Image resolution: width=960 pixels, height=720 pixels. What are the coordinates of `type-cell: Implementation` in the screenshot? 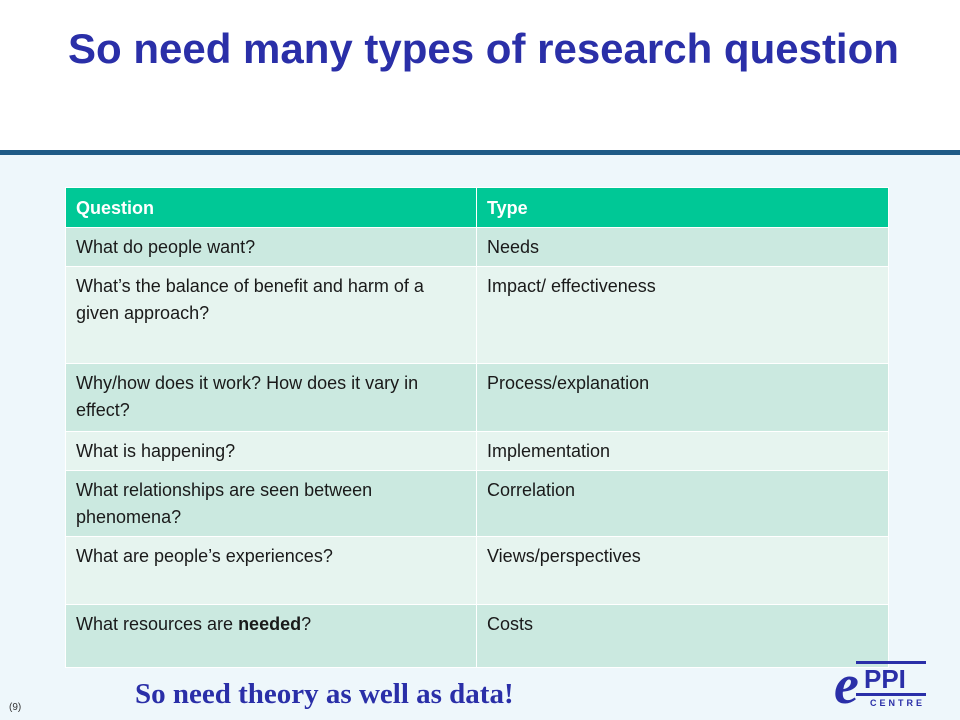 It's located at (682, 451).